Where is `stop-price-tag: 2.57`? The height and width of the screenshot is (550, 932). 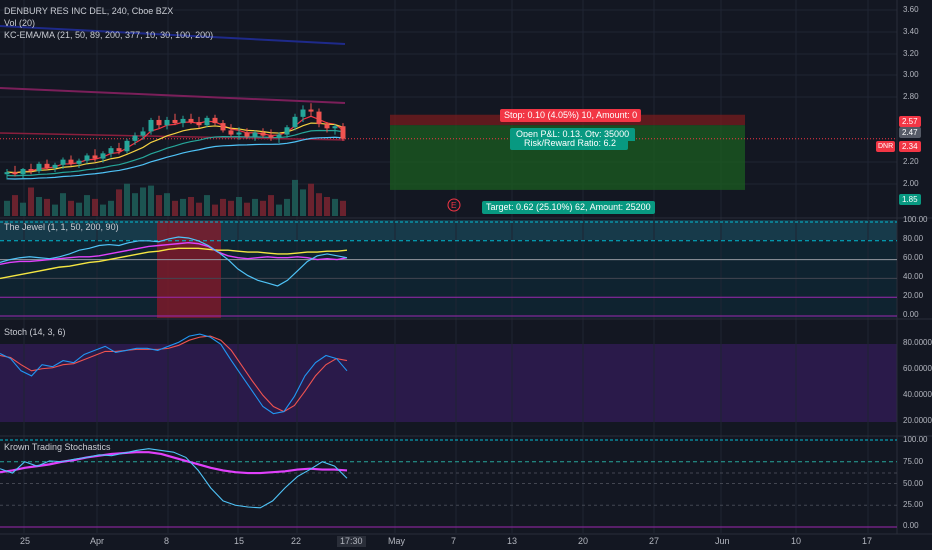 stop-price-tag: 2.57 is located at coordinates (910, 121).